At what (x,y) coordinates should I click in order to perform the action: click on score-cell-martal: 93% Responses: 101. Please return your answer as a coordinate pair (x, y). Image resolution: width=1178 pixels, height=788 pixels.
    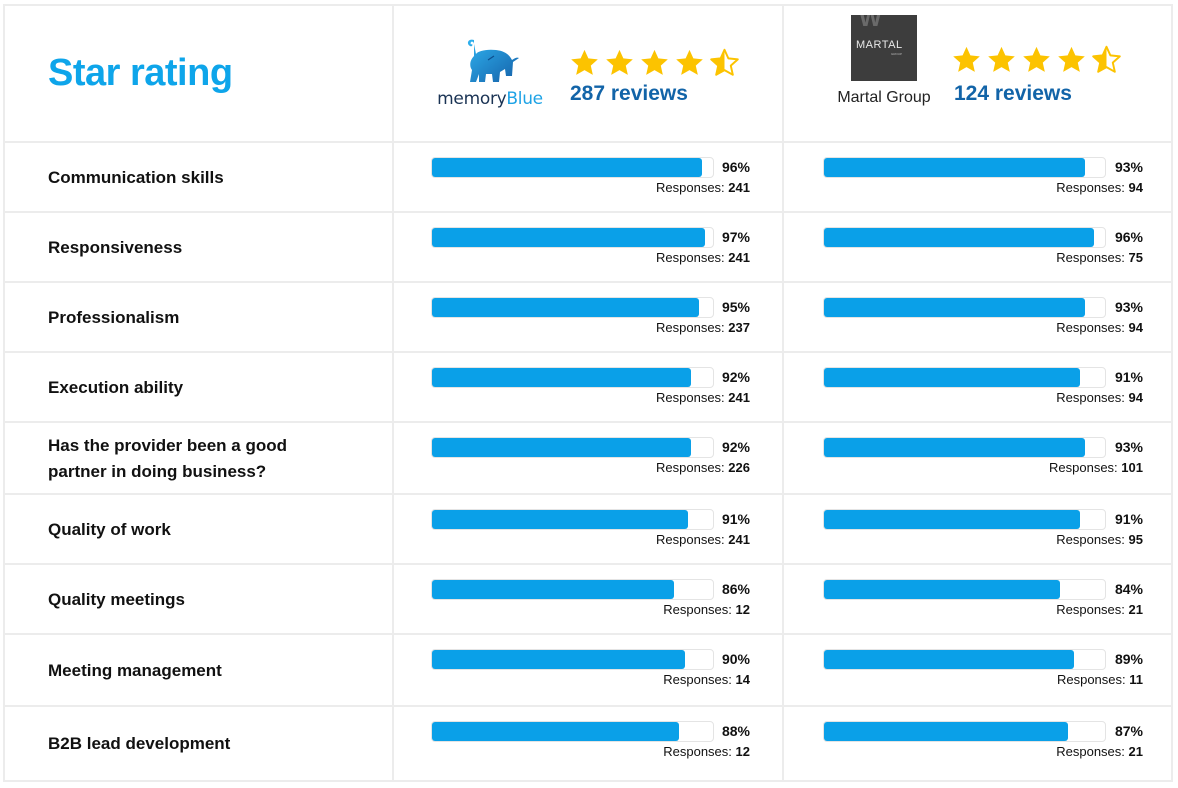
    Looking at the image, I should click on (977, 458).